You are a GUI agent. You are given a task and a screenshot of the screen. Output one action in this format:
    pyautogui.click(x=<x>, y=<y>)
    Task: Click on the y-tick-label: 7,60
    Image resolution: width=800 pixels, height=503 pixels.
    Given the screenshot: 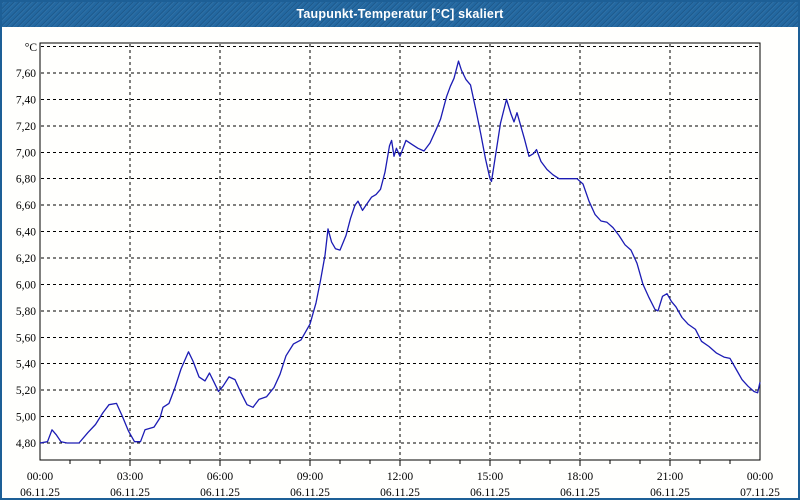 What is the action you would take?
    pyautogui.click(x=26, y=74)
    